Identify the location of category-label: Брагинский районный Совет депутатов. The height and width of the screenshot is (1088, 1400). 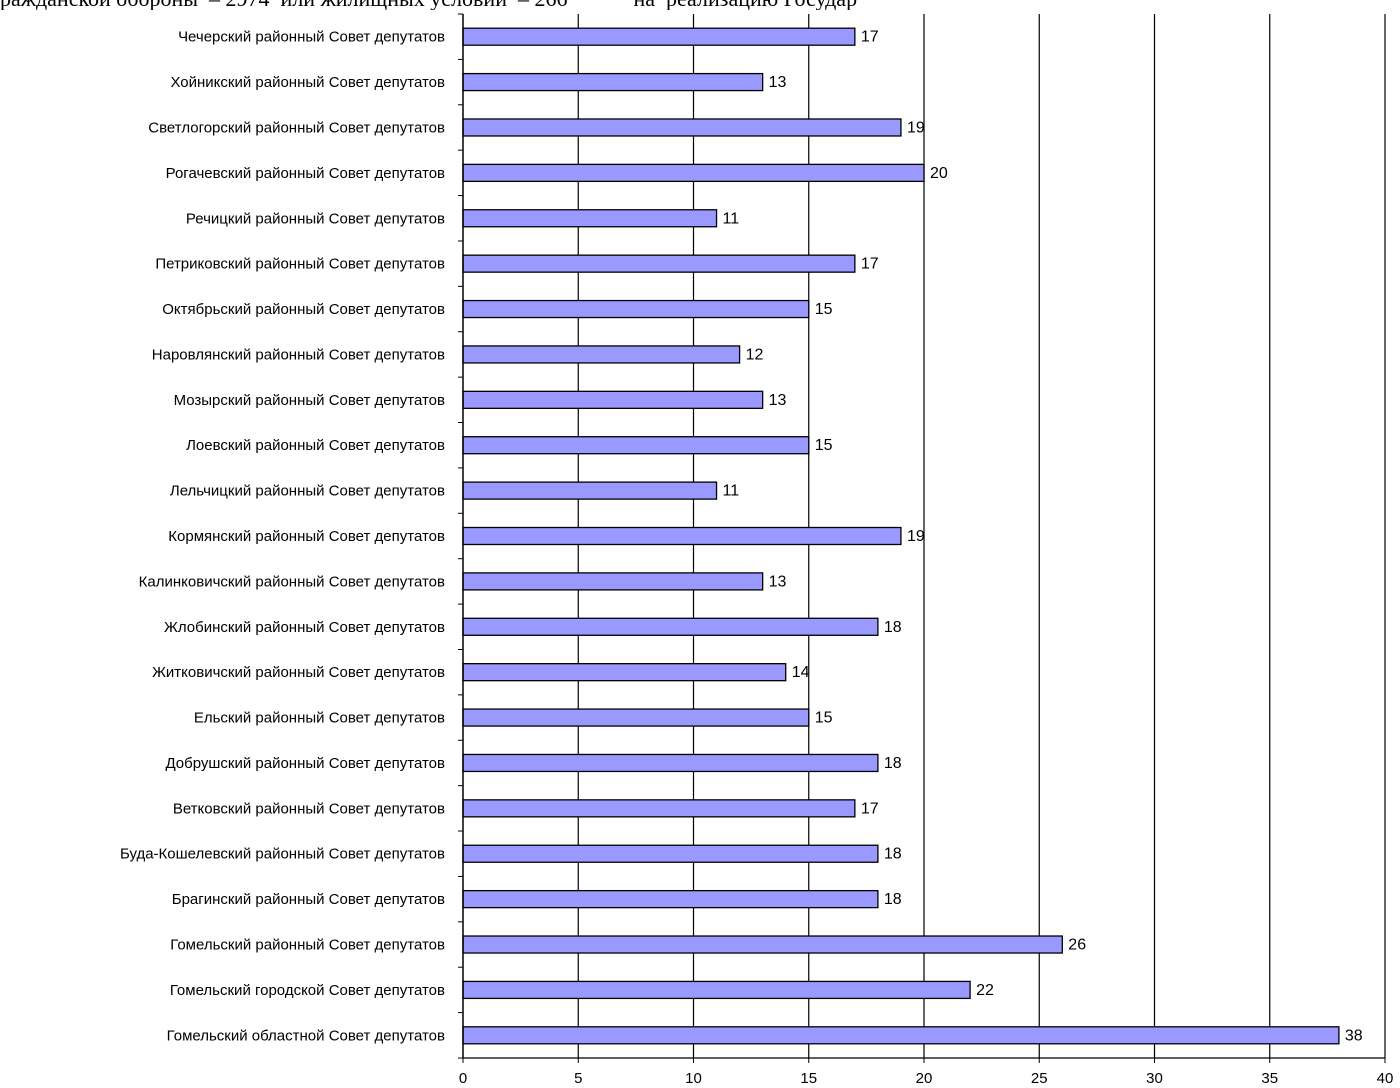
(308, 899).